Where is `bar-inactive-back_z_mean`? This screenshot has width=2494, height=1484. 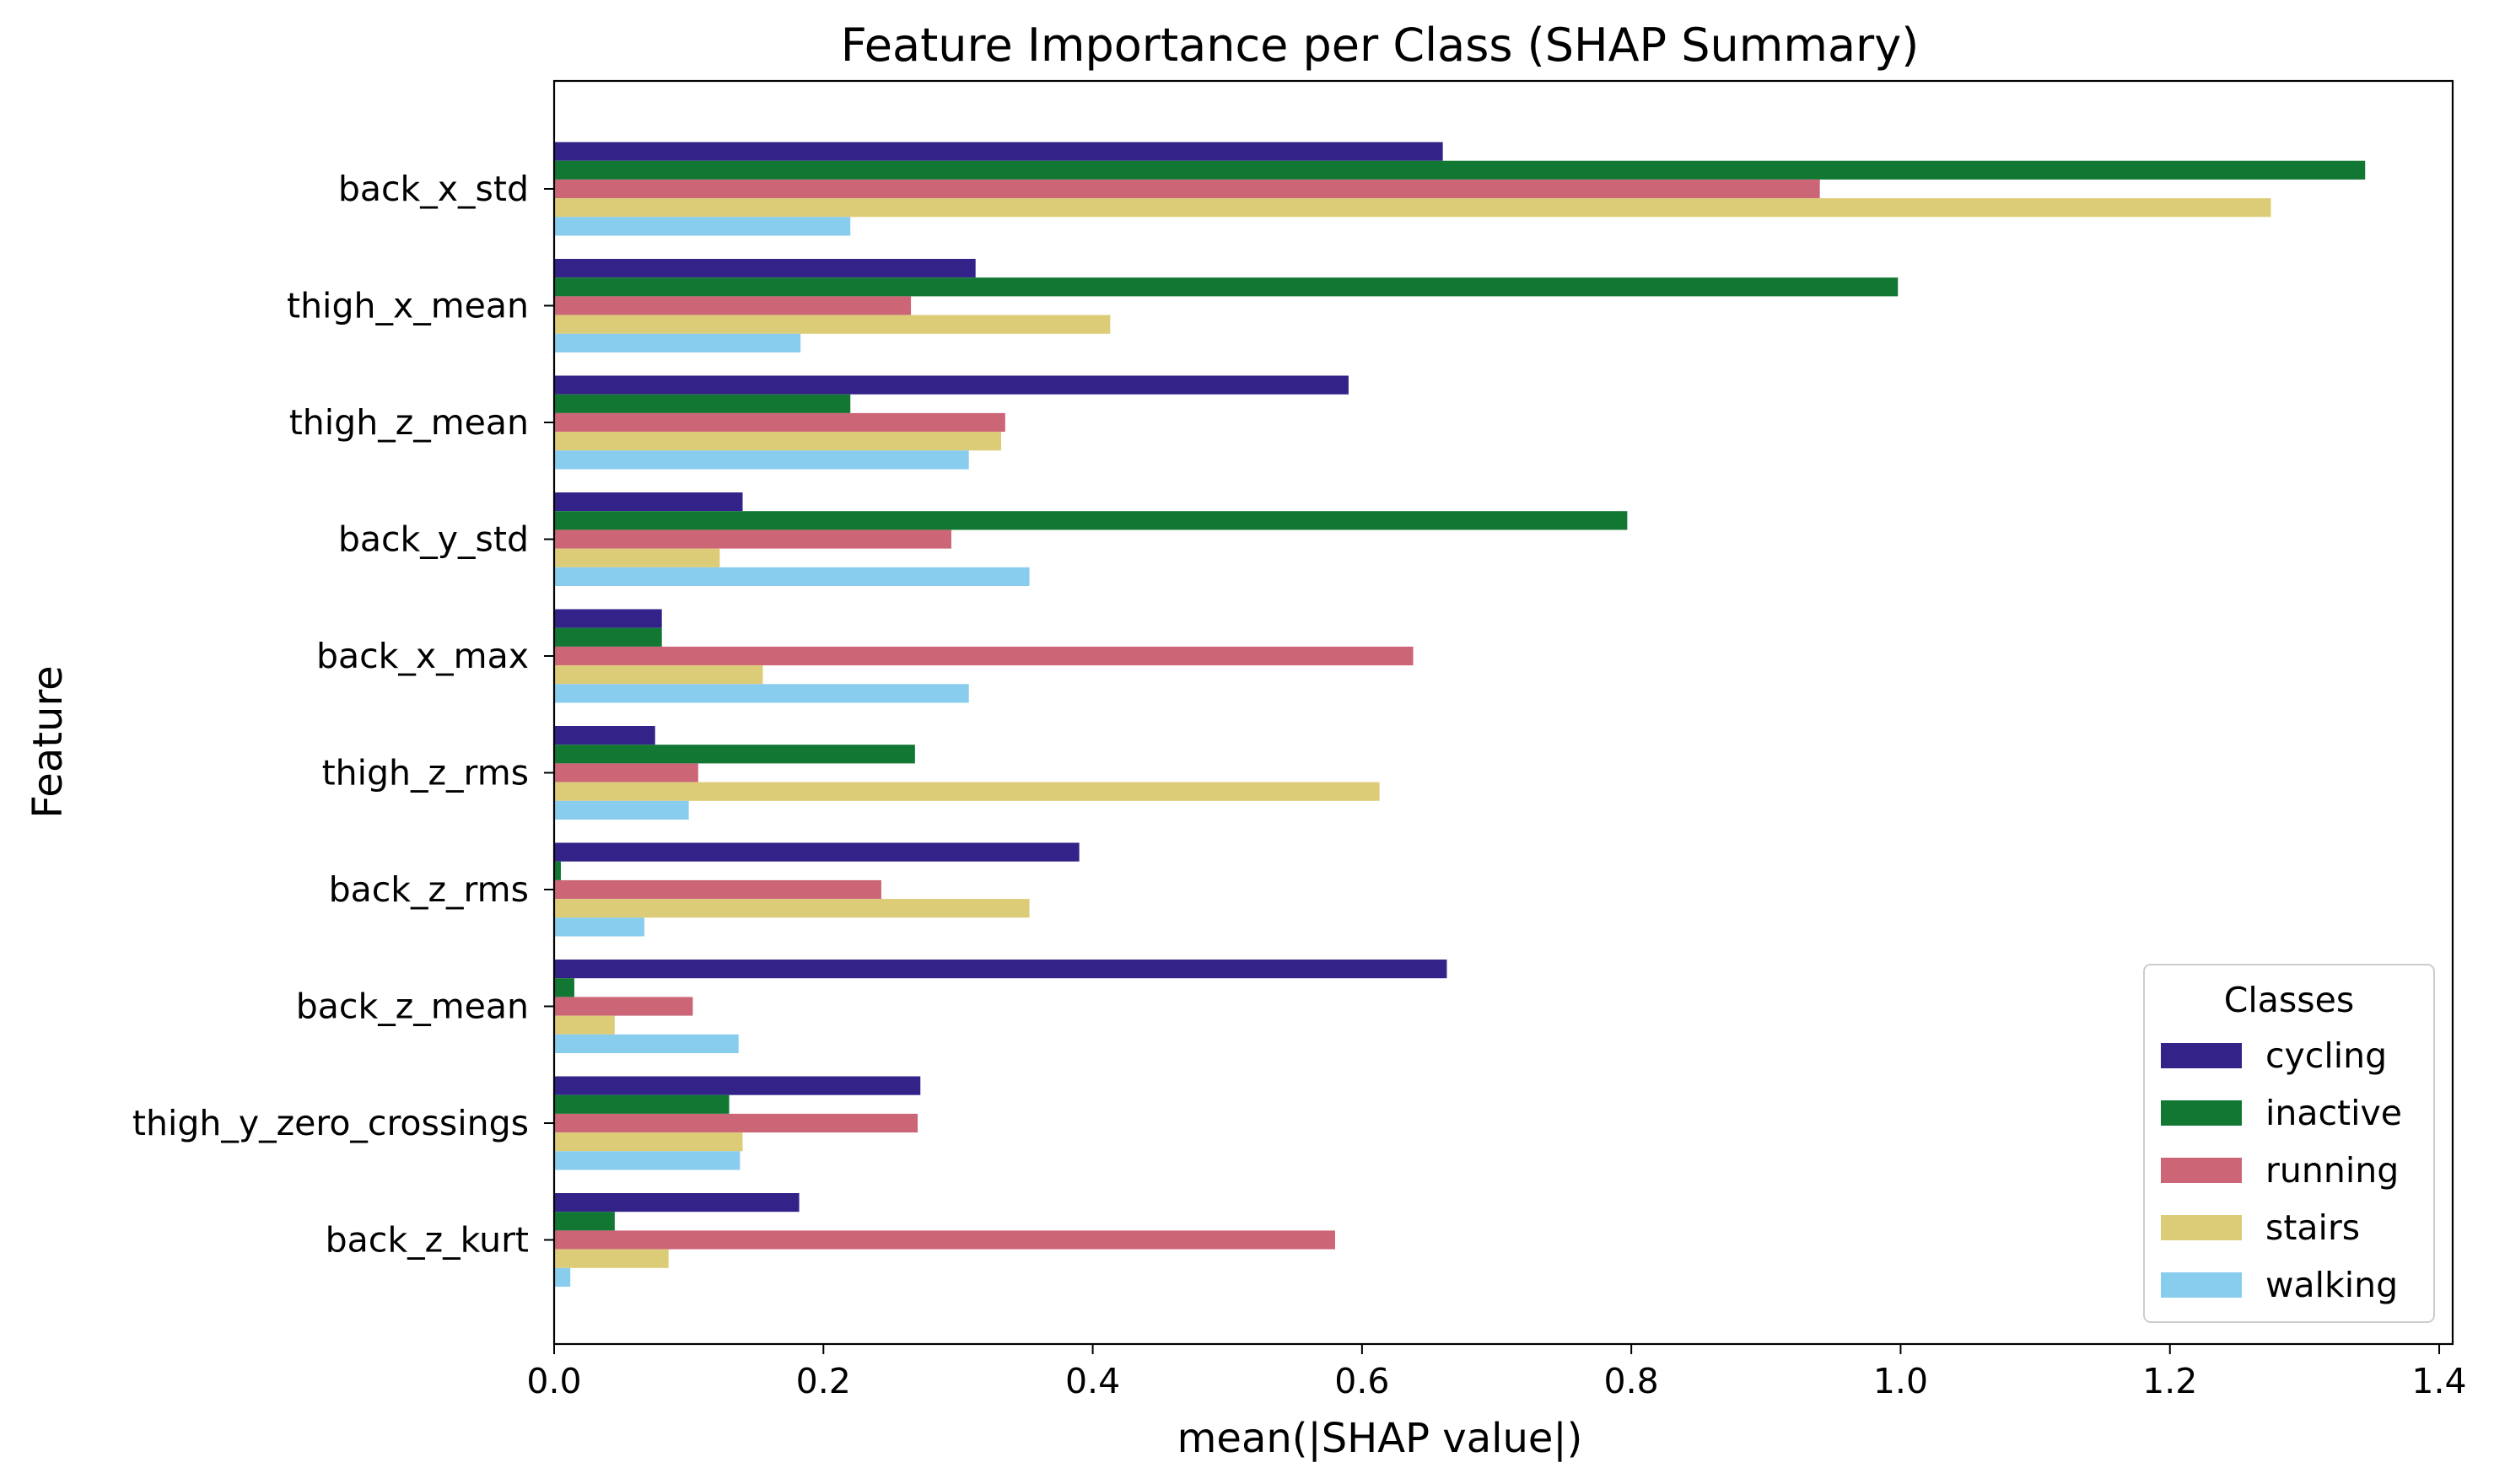 bar-inactive-back_z_mean is located at coordinates (564, 988).